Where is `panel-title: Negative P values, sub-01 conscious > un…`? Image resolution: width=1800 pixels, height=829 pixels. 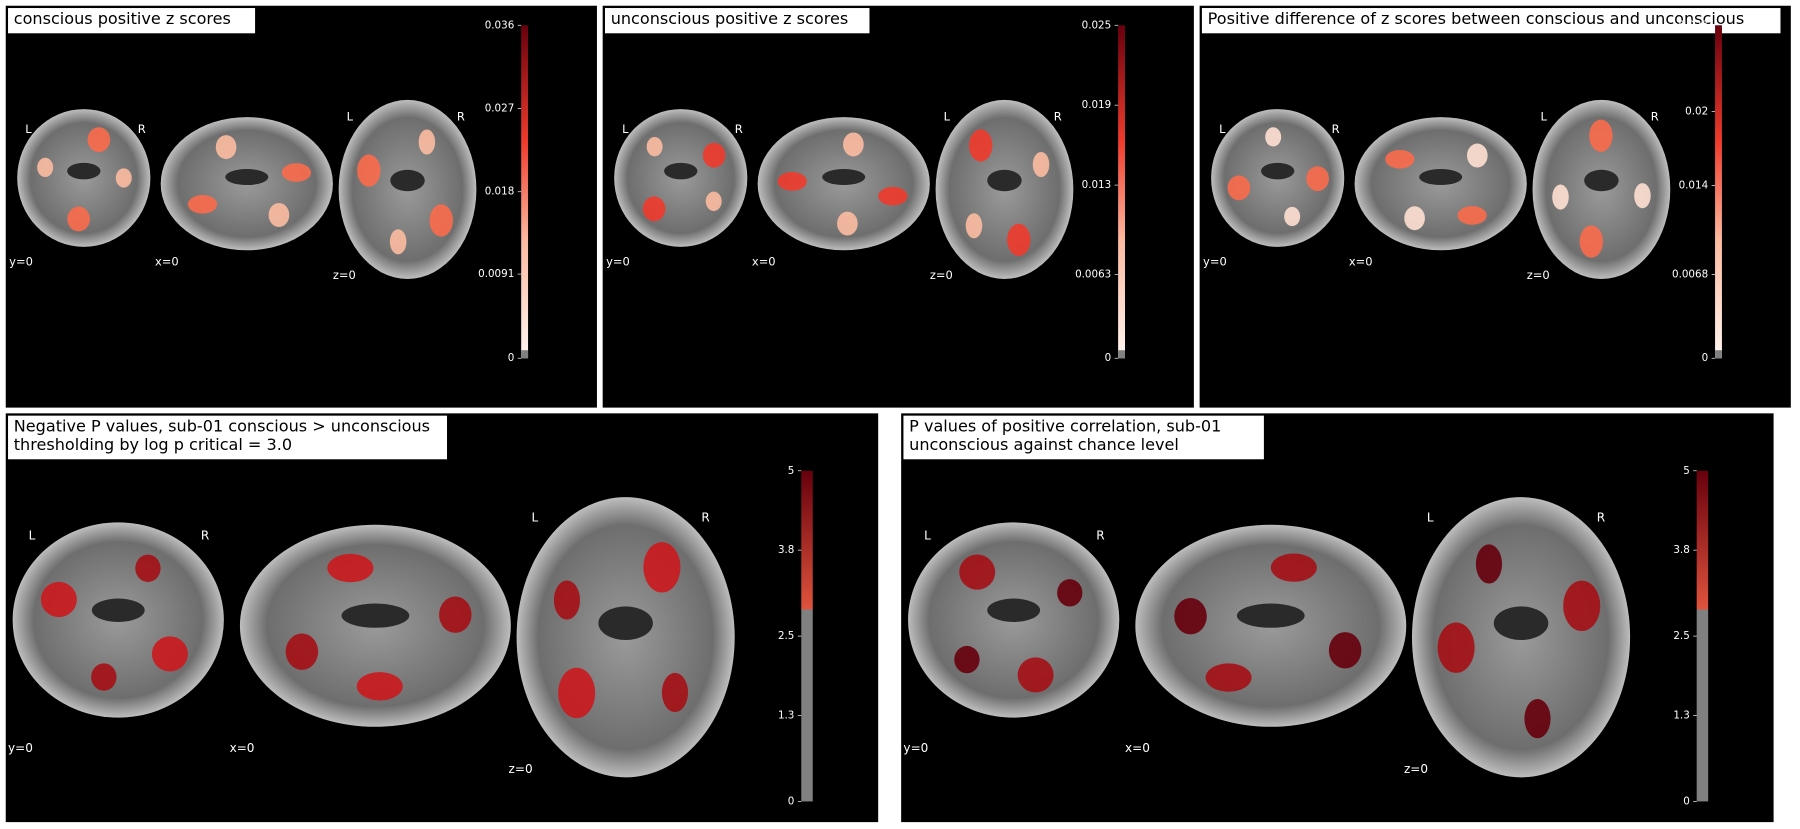
panel-title: Negative P values, sub-01 conscious > un… is located at coordinates (222, 426).